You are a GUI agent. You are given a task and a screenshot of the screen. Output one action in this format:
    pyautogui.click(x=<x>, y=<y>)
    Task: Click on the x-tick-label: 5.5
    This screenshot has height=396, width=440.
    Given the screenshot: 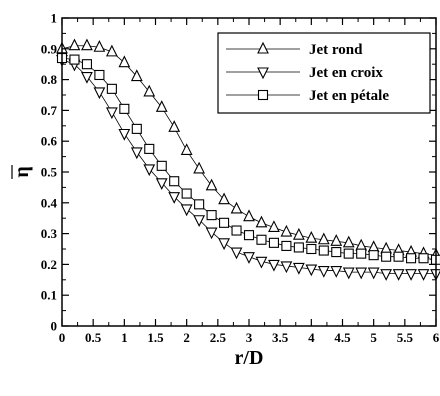 What is the action you would take?
    pyautogui.click(x=405, y=337)
    